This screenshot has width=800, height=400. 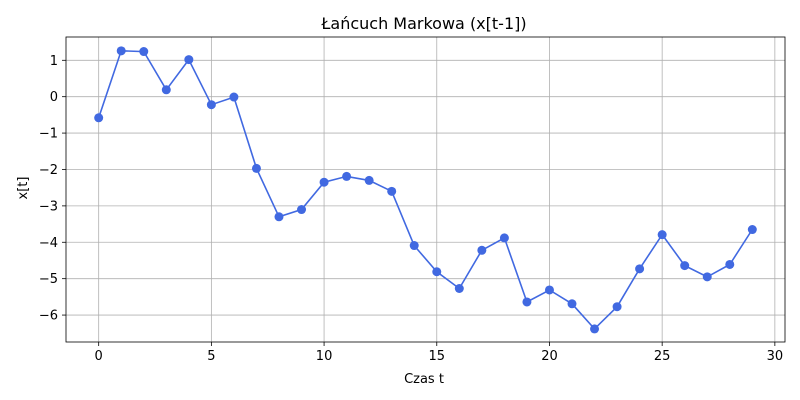 What do you see at coordinates (54, 61) in the screenshot?
I see `y-tick-label: 1` at bounding box center [54, 61].